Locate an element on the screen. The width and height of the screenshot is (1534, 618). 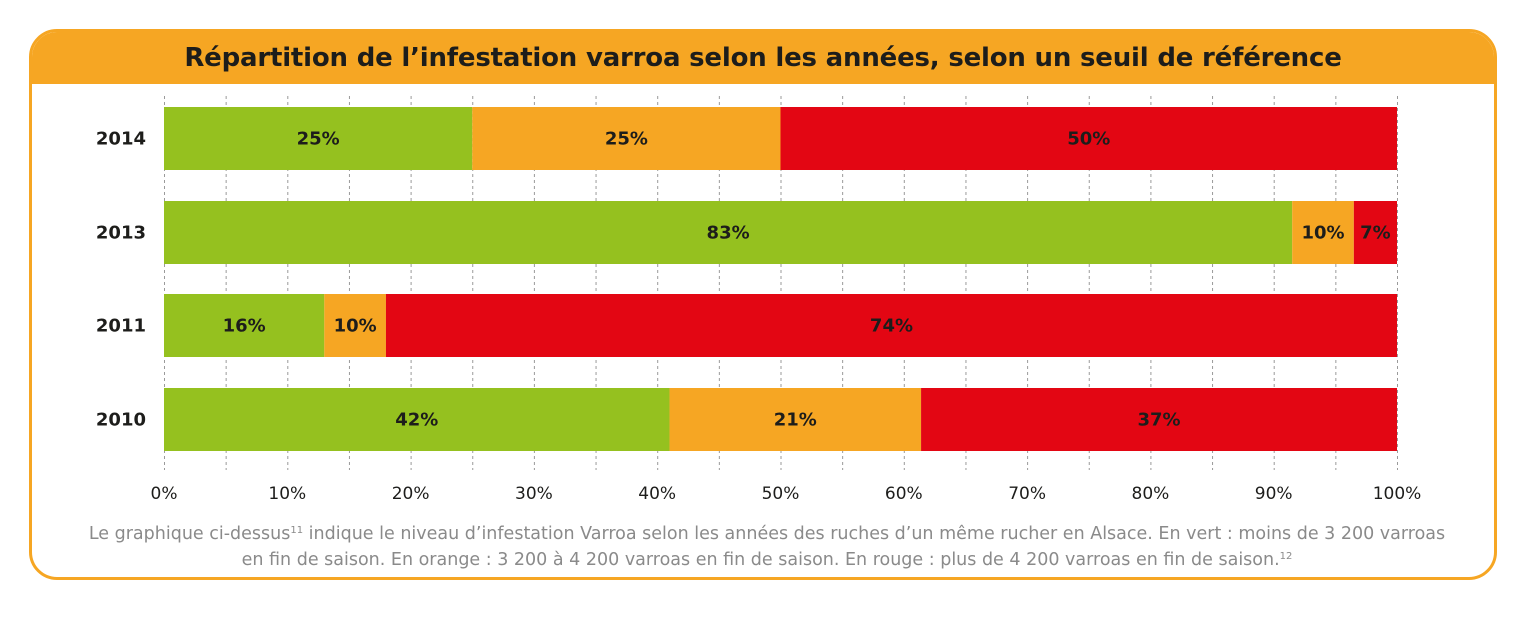
x-tick-label-100: 100% is located at coordinates (1397, 494).